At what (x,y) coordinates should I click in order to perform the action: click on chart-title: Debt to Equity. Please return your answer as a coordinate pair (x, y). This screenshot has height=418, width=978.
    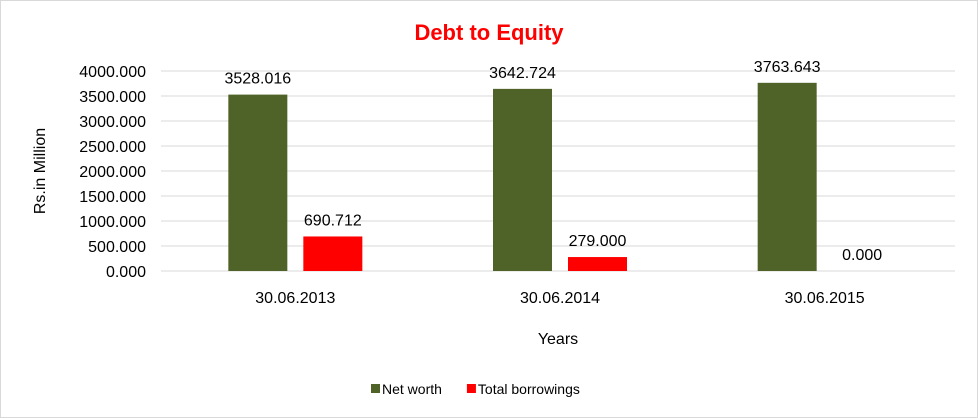
    Looking at the image, I should click on (489, 32).